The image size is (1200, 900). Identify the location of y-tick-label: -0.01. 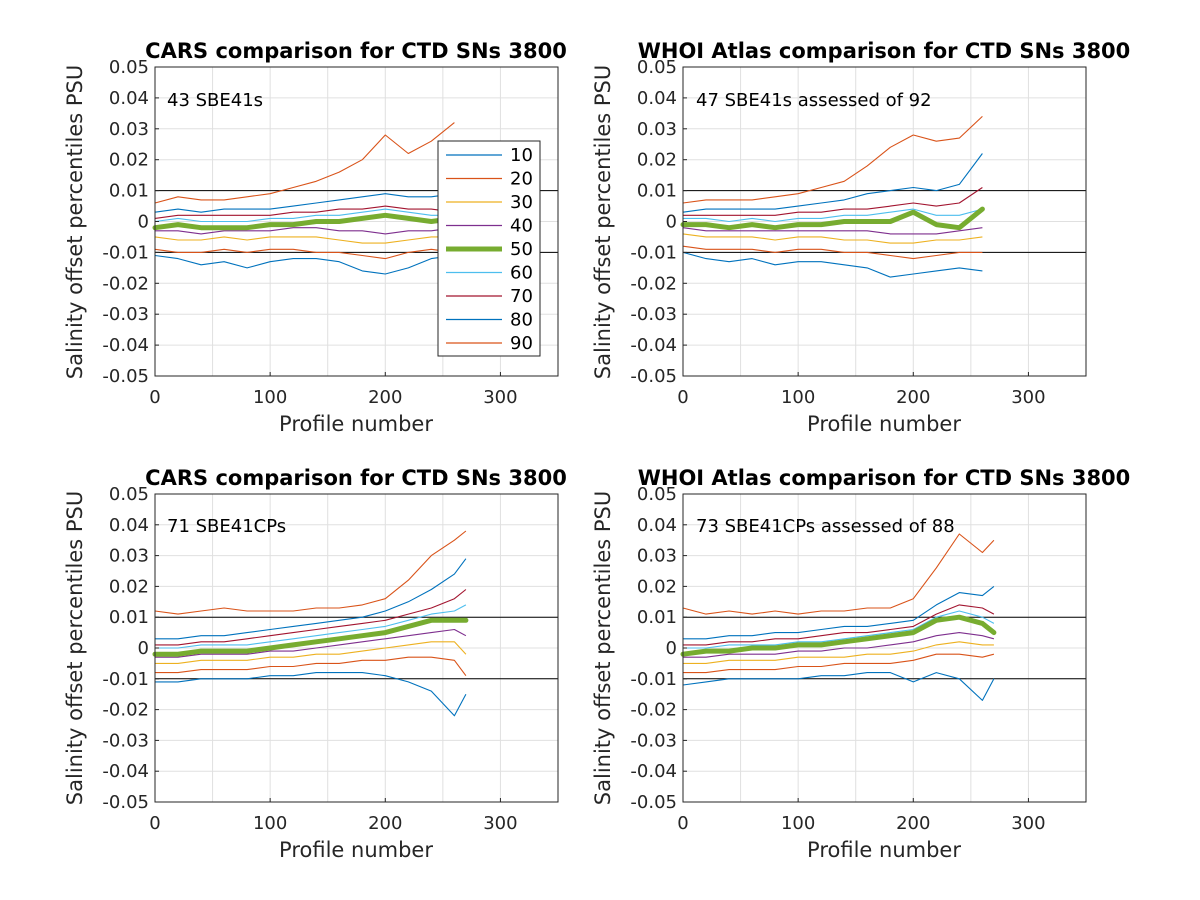
(125, 679).